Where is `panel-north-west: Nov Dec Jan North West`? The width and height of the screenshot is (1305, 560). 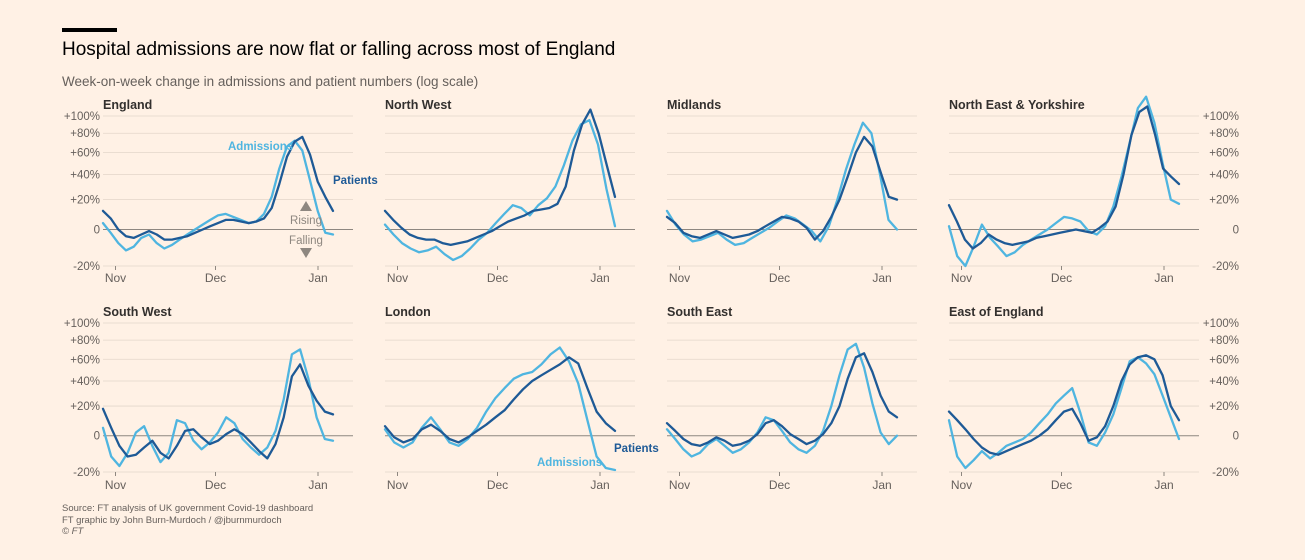
panel-north-west: Nov Dec Jan North West is located at coordinates (509, 191).